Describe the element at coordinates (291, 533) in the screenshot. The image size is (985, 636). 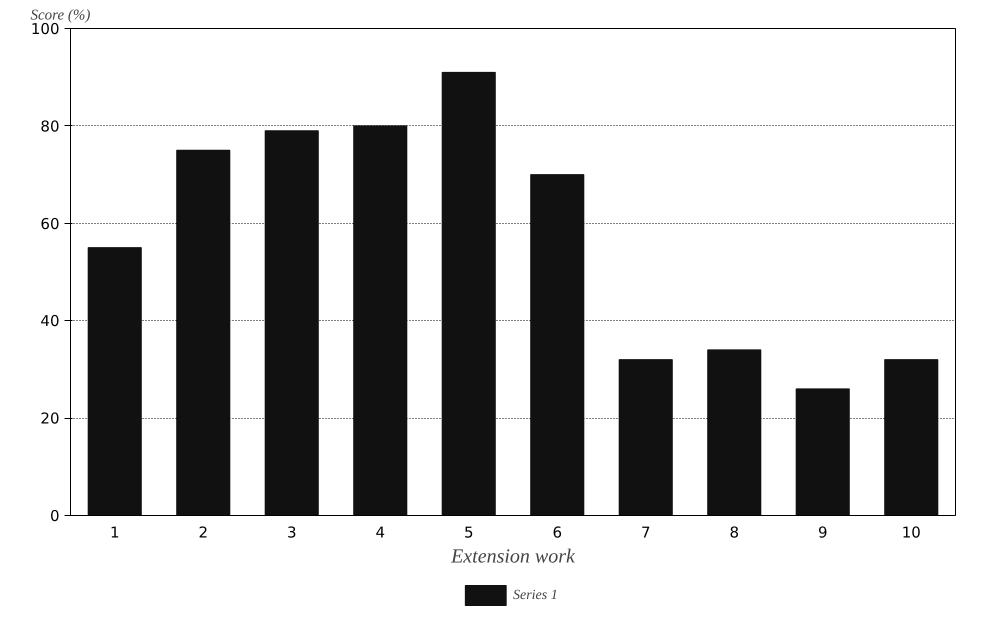
I see `x-tick-label: 3` at that location.